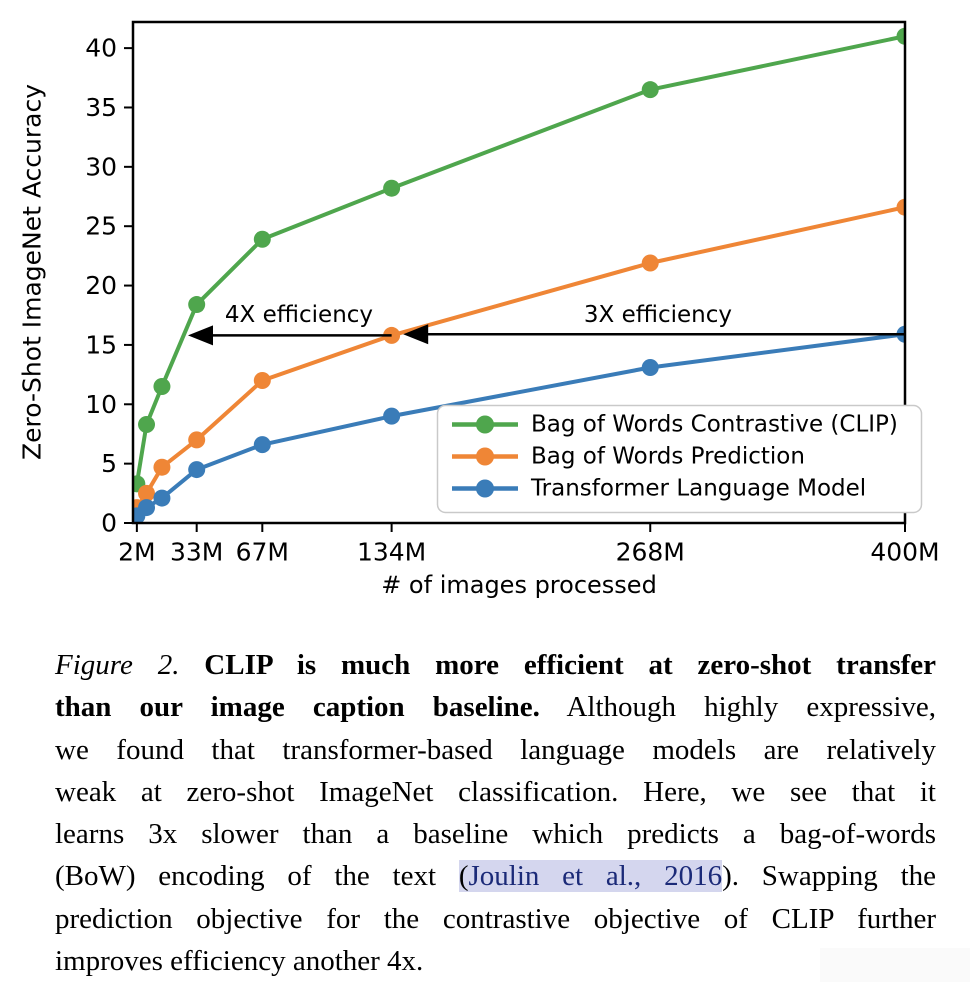 This screenshot has width=970, height=988. What do you see at coordinates (546, 324) in the screenshot?
I see `annotations: 4X efficiency 3X efficiency` at bounding box center [546, 324].